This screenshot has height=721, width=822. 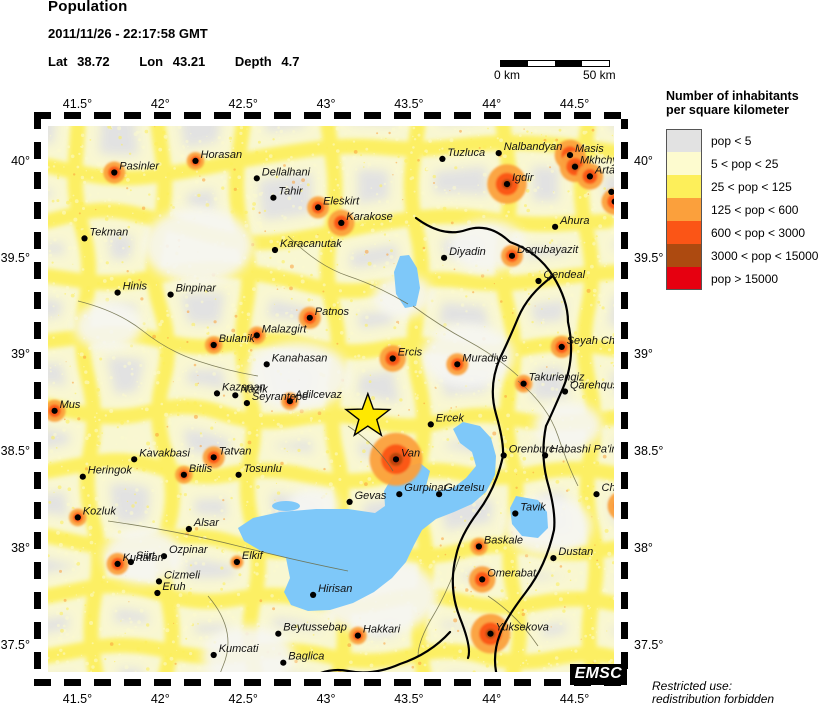 I want to click on city-label: Kozluk, so click(x=100, y=511).